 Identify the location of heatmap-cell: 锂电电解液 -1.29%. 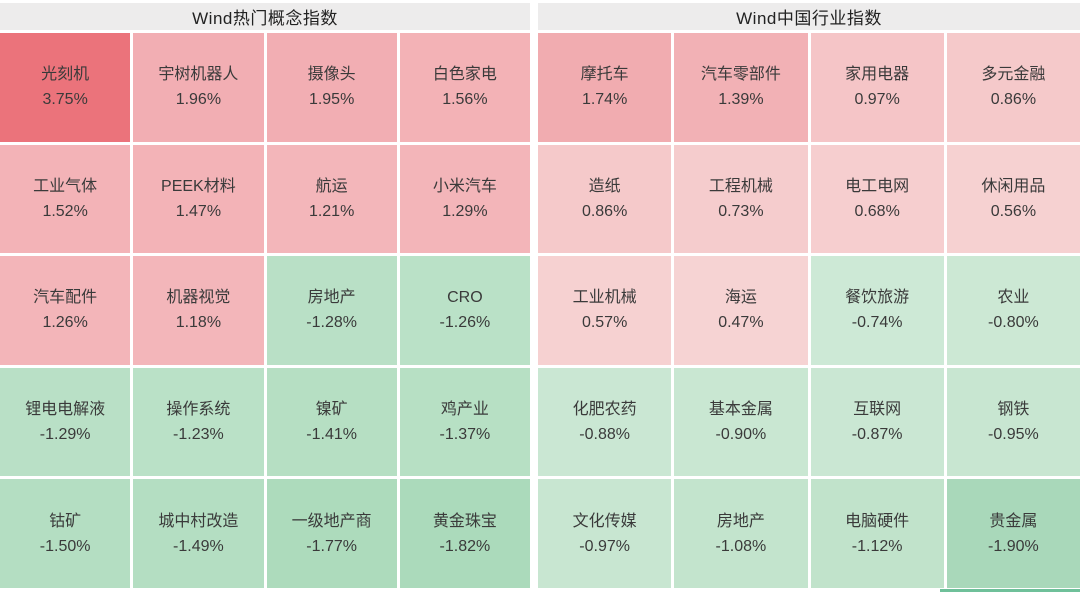
(65, 422).